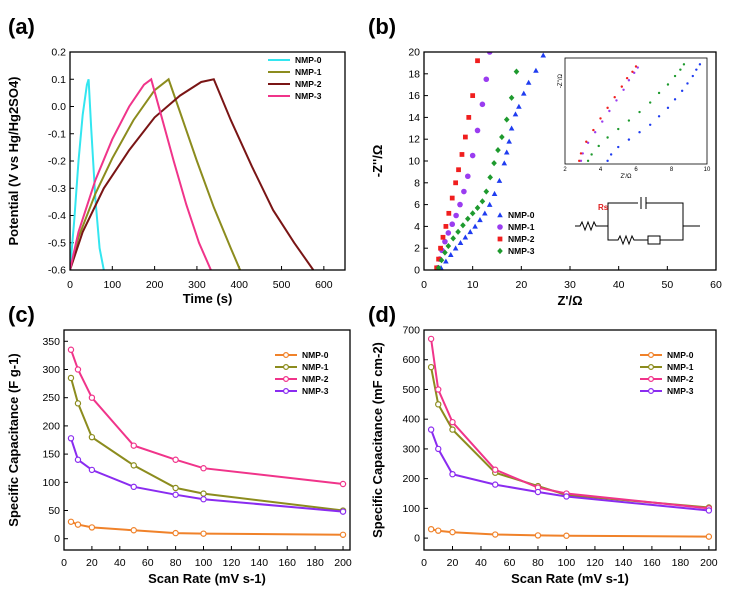 Image resolution: width=747 pixels, height=609 pixels. What do you see at coordinates (411, 390) in the screenshot?
I see `y-tick-label: 500` at bounding box center [411, 390].